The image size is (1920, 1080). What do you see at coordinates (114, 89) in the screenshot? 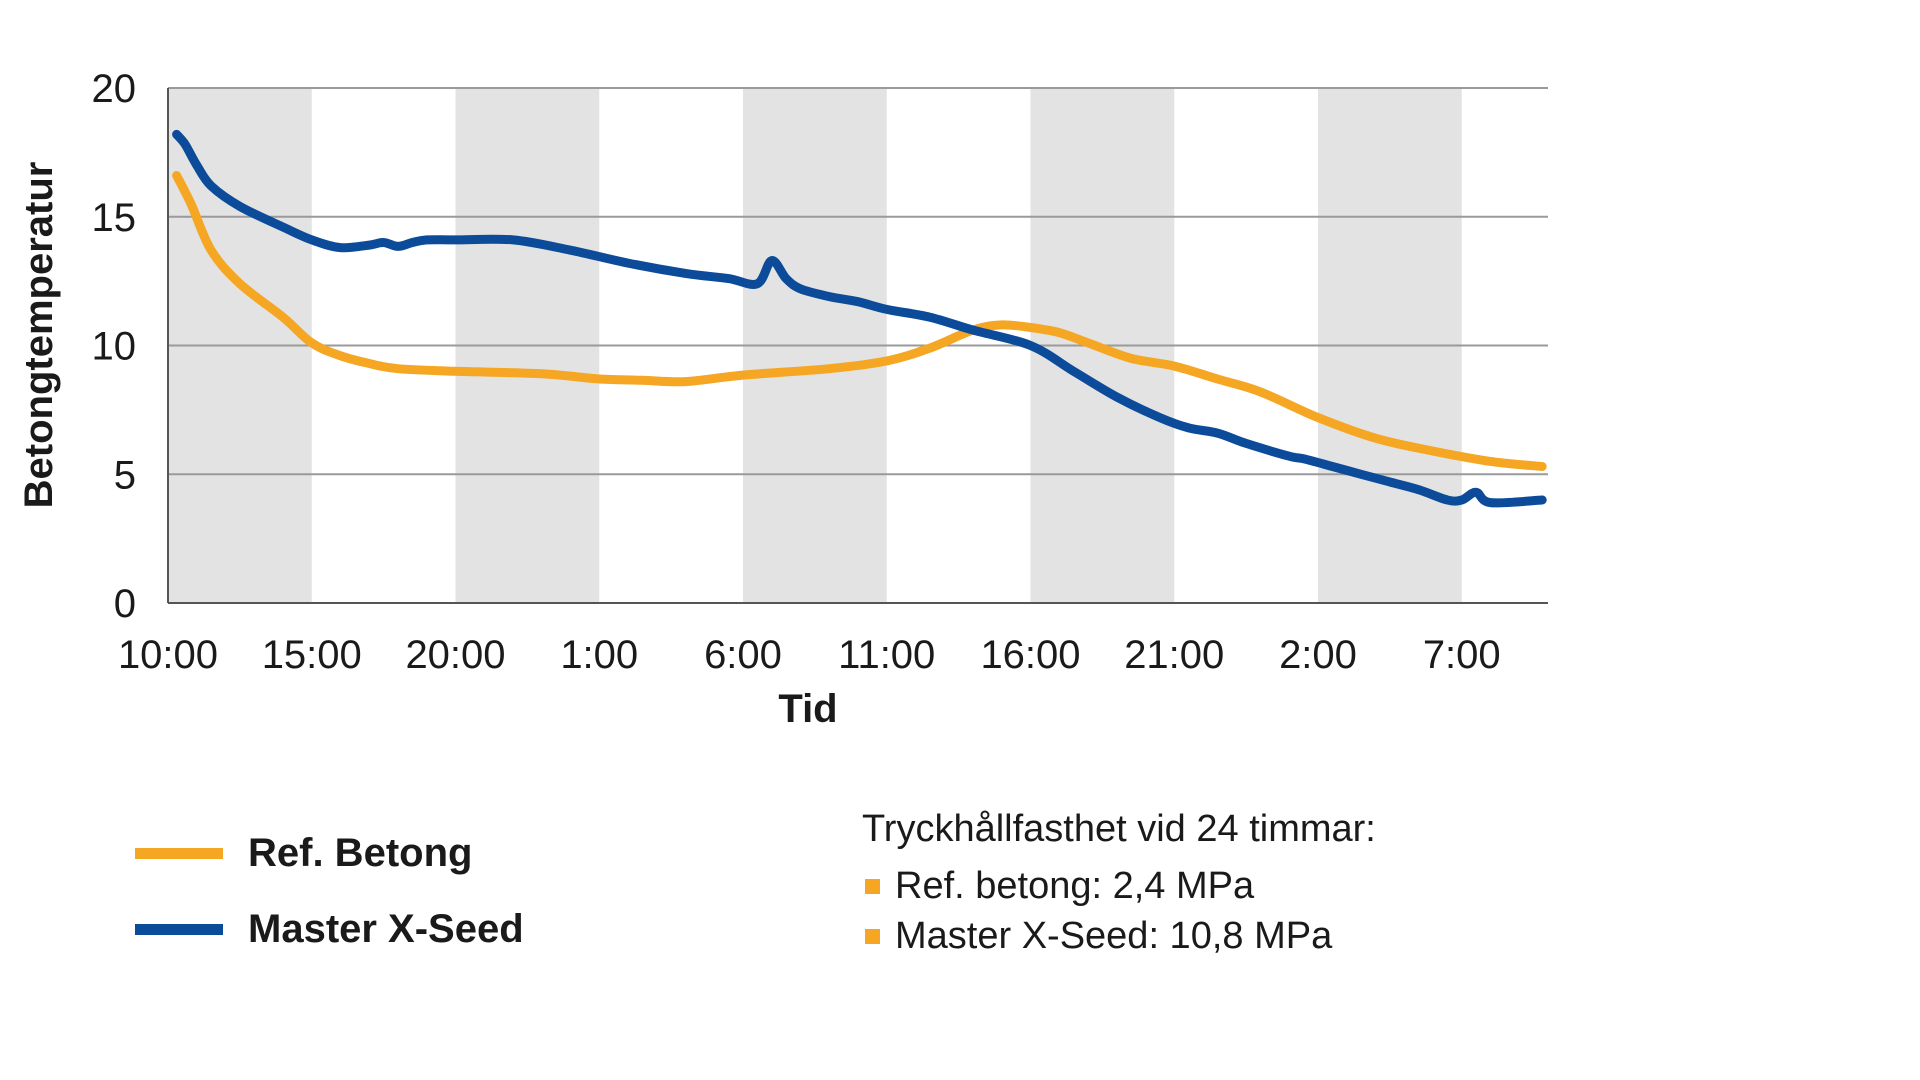
I see `y-tick-label-20: 20` at bounding box center [114, 89].